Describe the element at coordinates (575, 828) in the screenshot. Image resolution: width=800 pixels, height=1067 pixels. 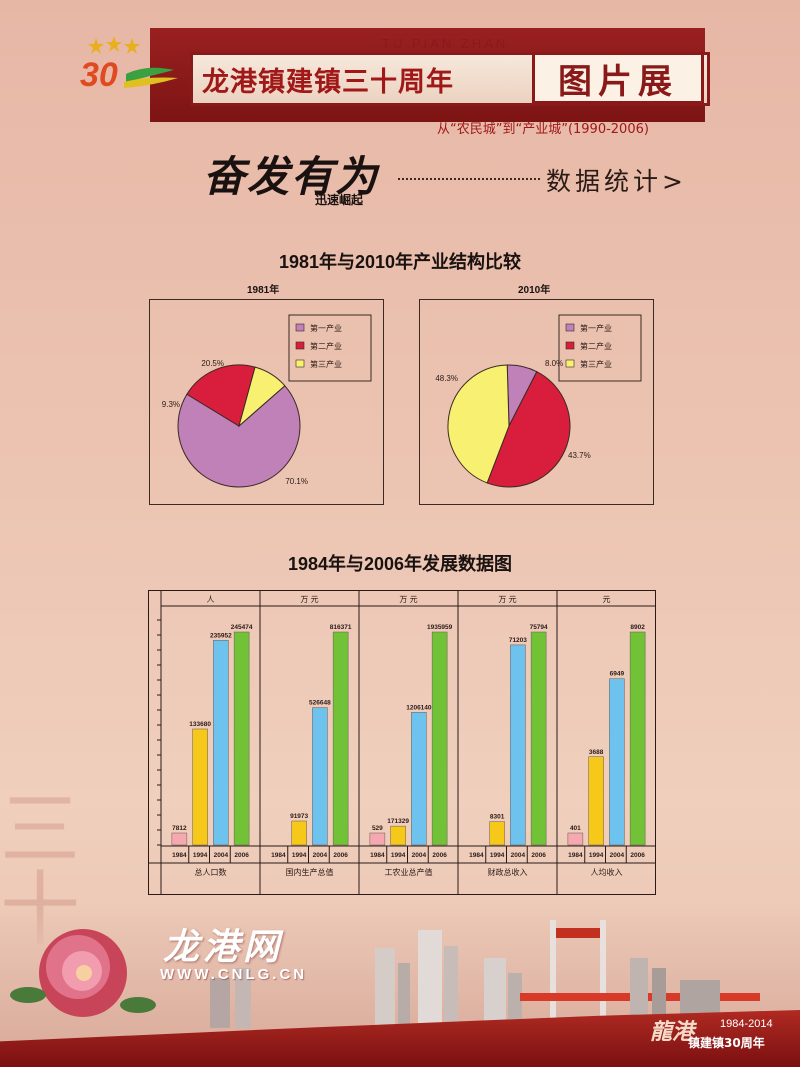
I see `bar-value-label-4-0: 401` at that location.